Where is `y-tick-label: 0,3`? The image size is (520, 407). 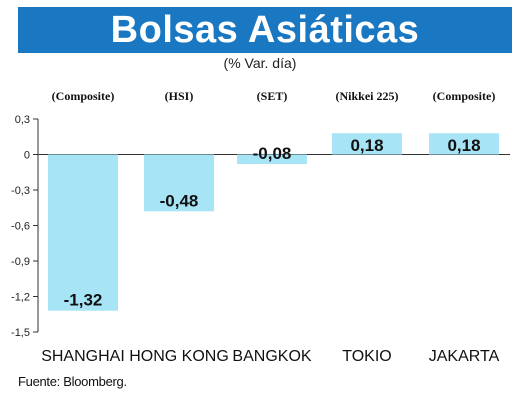 y-tick-label: 0,3 is located at coordinates (22, 120).